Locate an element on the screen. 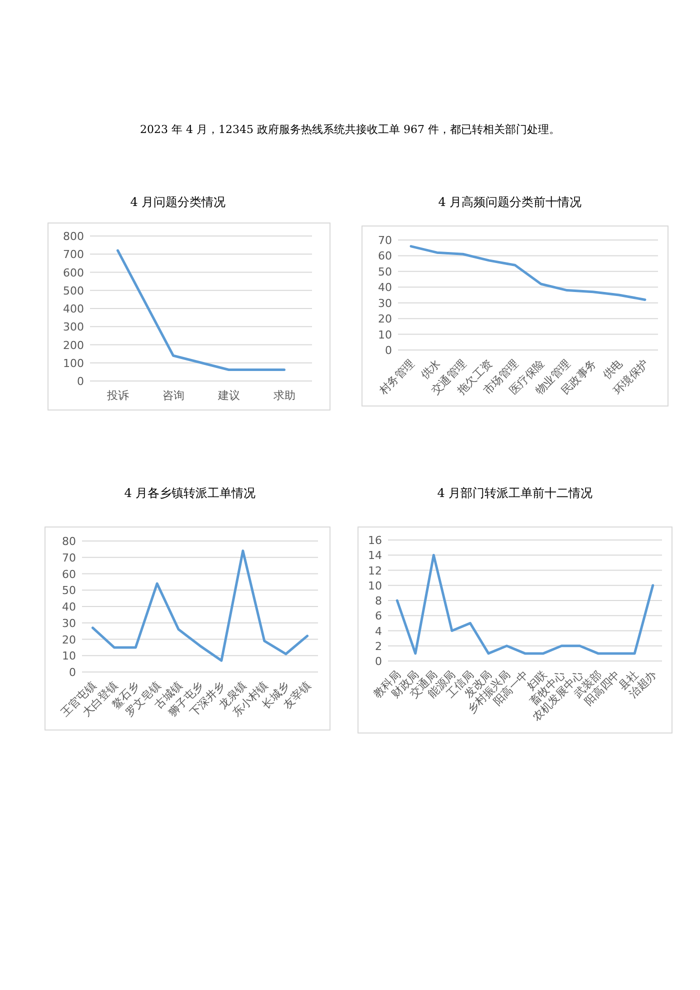  y-tick-label: 80 is located at coordinates (69, 541).